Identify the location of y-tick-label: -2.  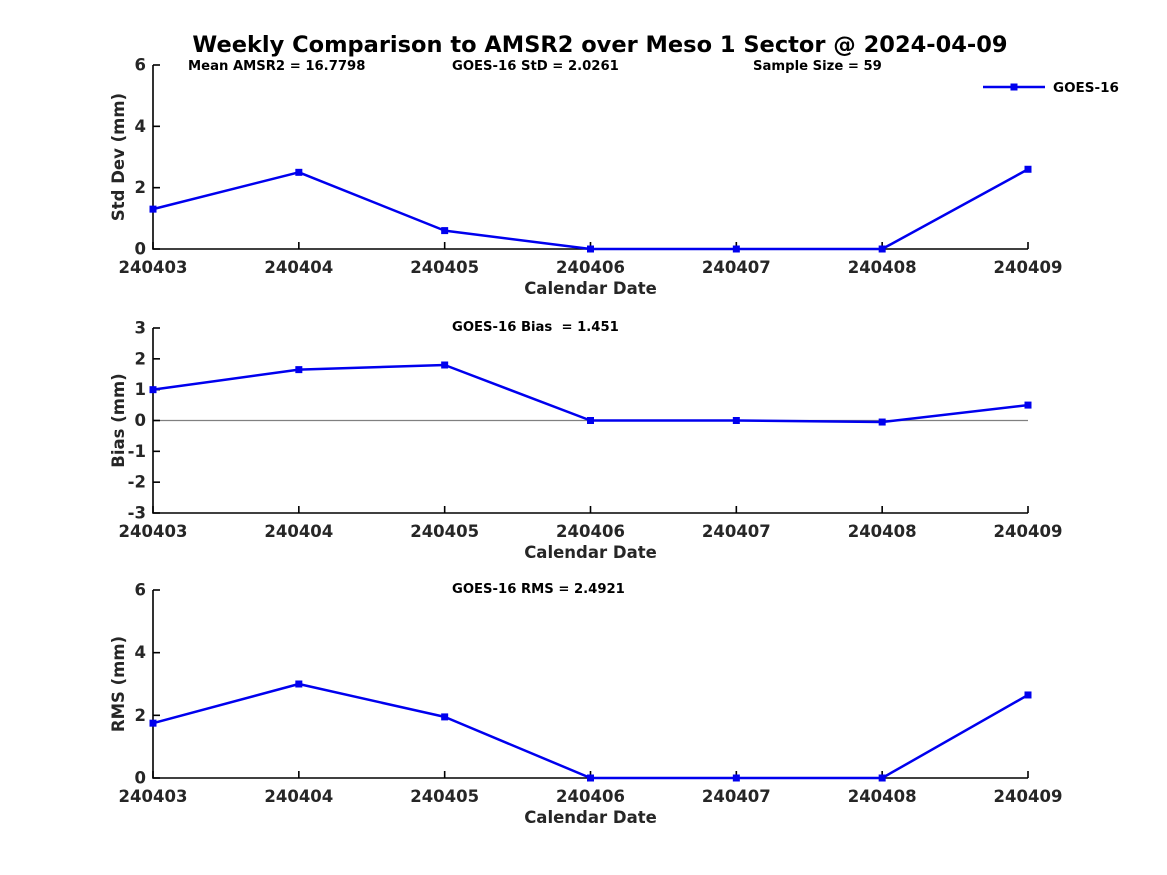
(137, 482).